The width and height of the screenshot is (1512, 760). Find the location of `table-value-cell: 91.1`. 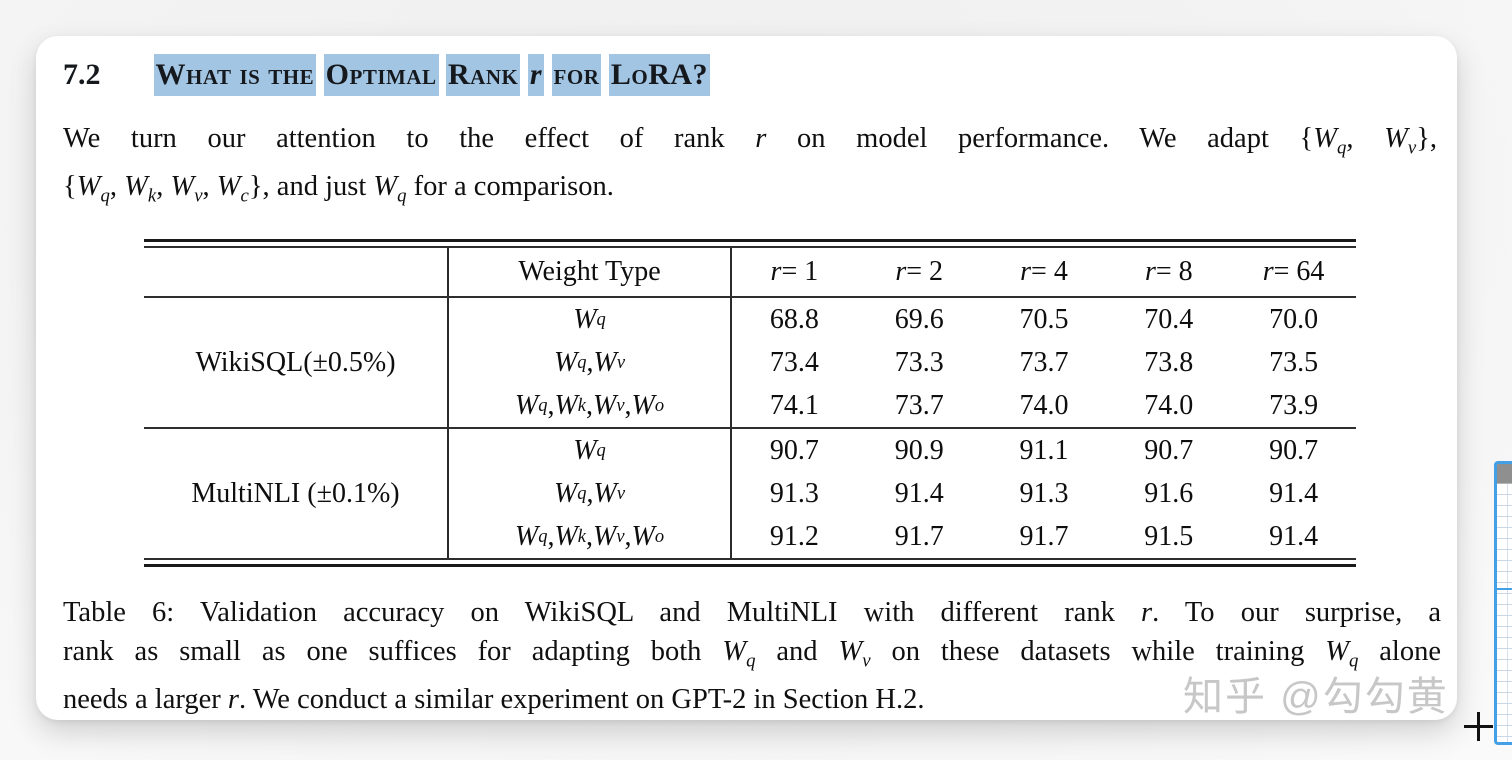

table-value-cell: 91.1 is located at coordinates (1044, 450).